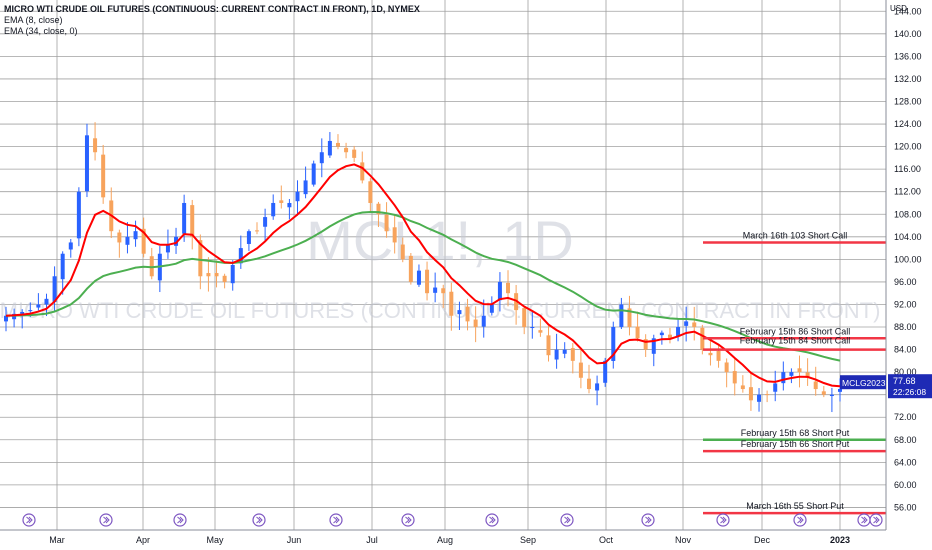 This screenshot has width=932, height=550. I want to click on price-tick-label: 104.00, so click(908, 237).